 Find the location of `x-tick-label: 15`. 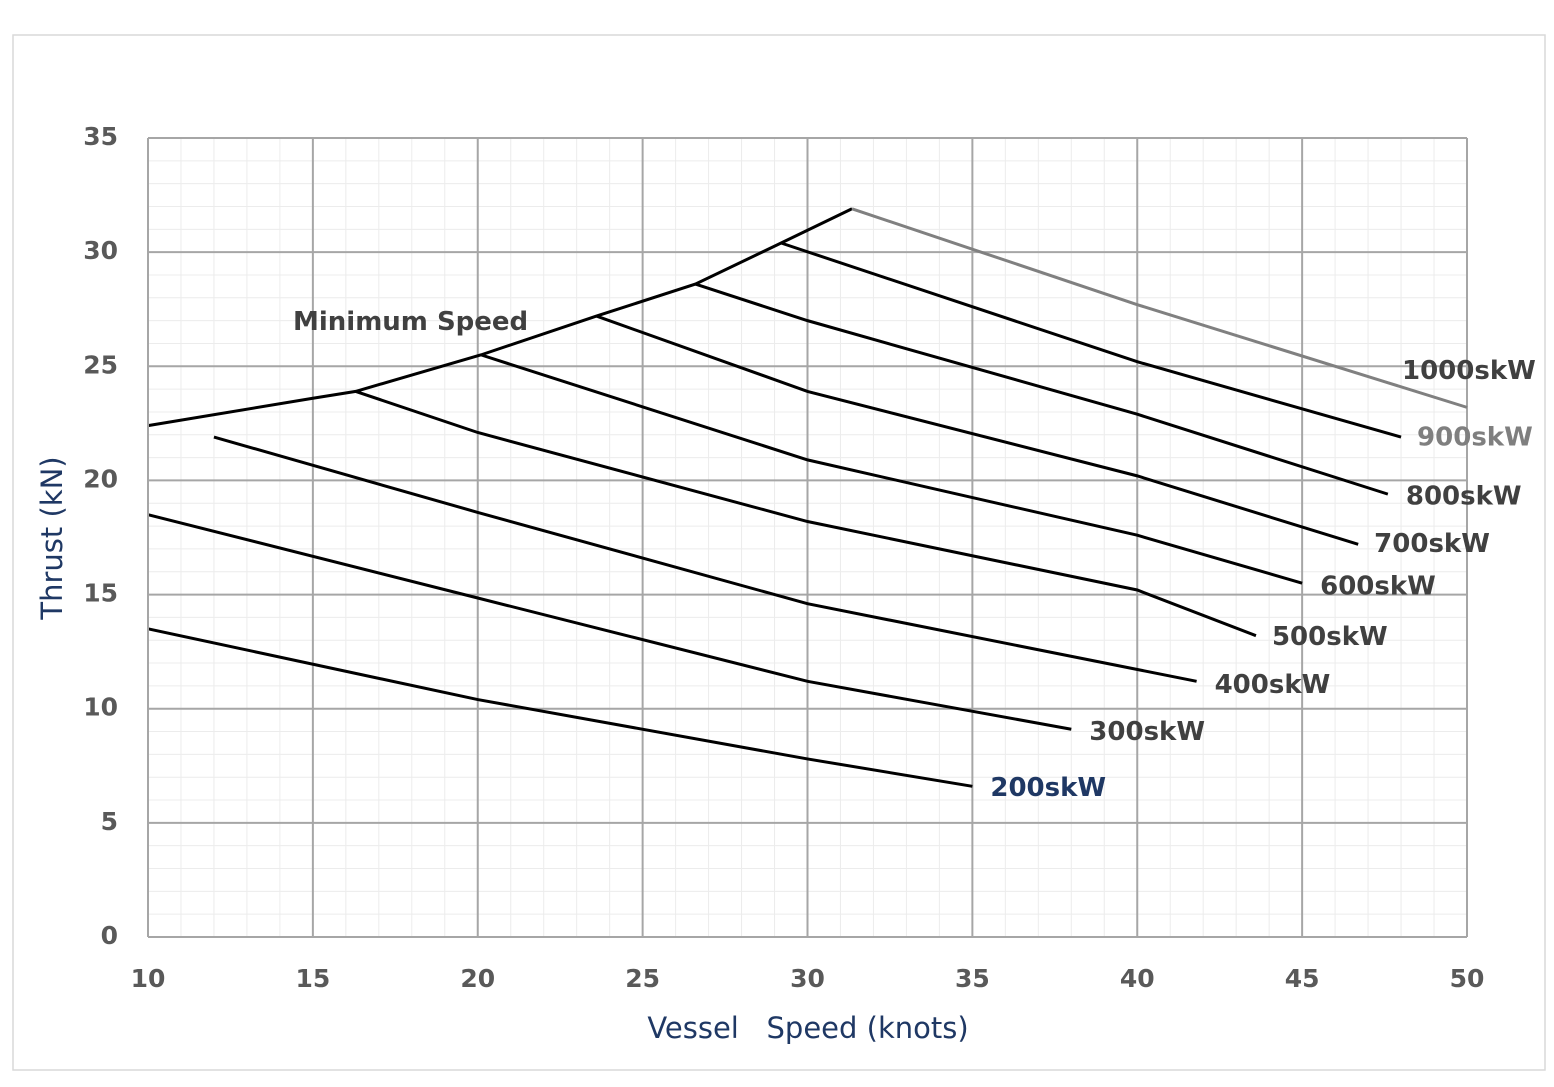

x-tick-label: 15 is located at coordinates (312, 978).